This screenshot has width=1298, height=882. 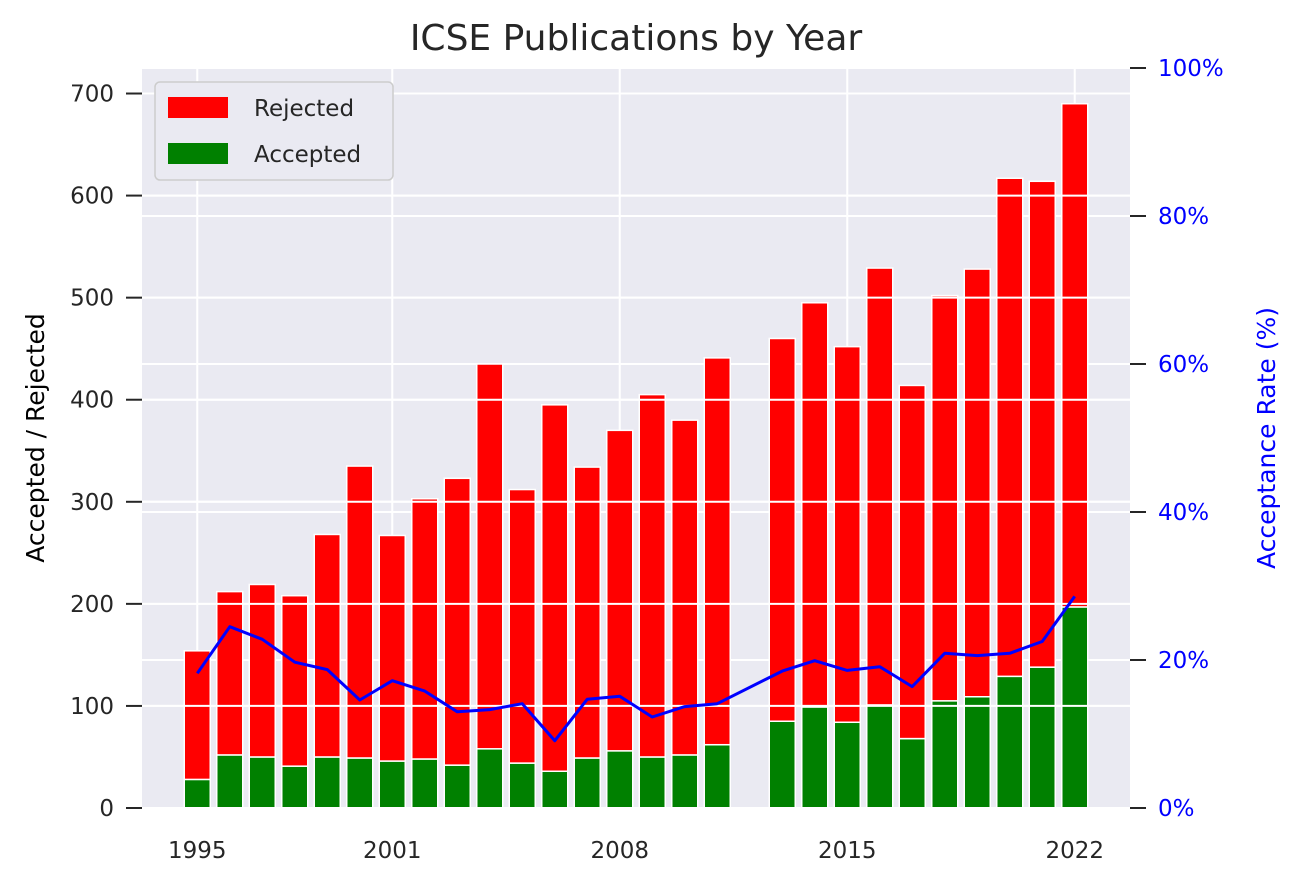 What do you see at coordinates (1042, 424) in the screenshot?
I see `bar-rejected-2021` at bounding box center [1042, 424].